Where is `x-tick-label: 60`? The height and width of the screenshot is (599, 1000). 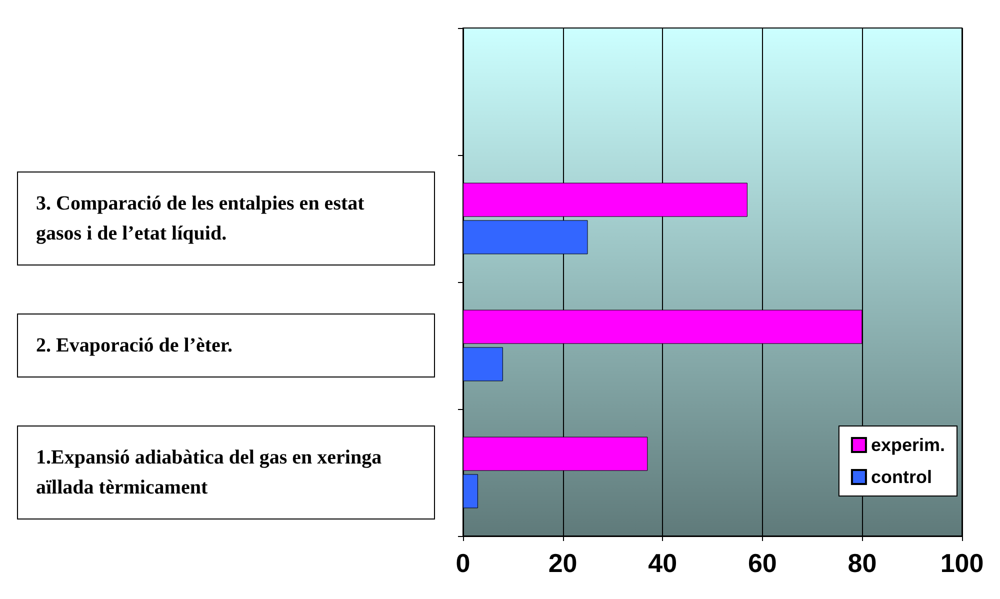
x-tick-label: 60 is located at coordinates (762, 563).